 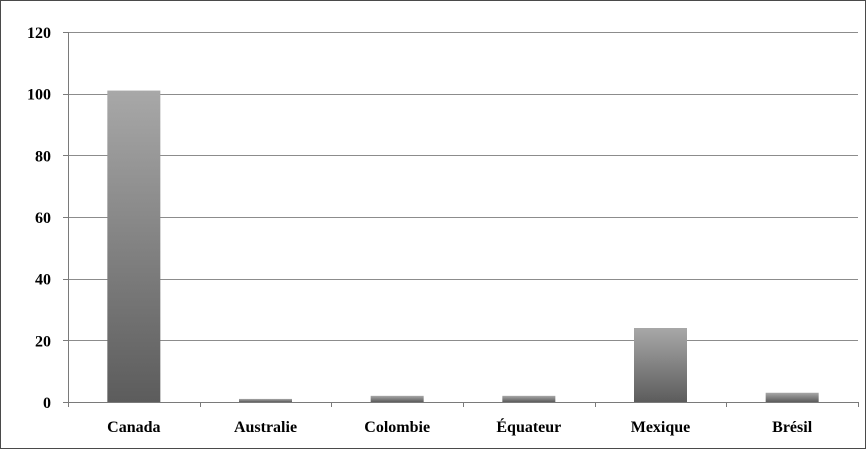 I want to click on bar-equateur, so click(x=529, y=398).